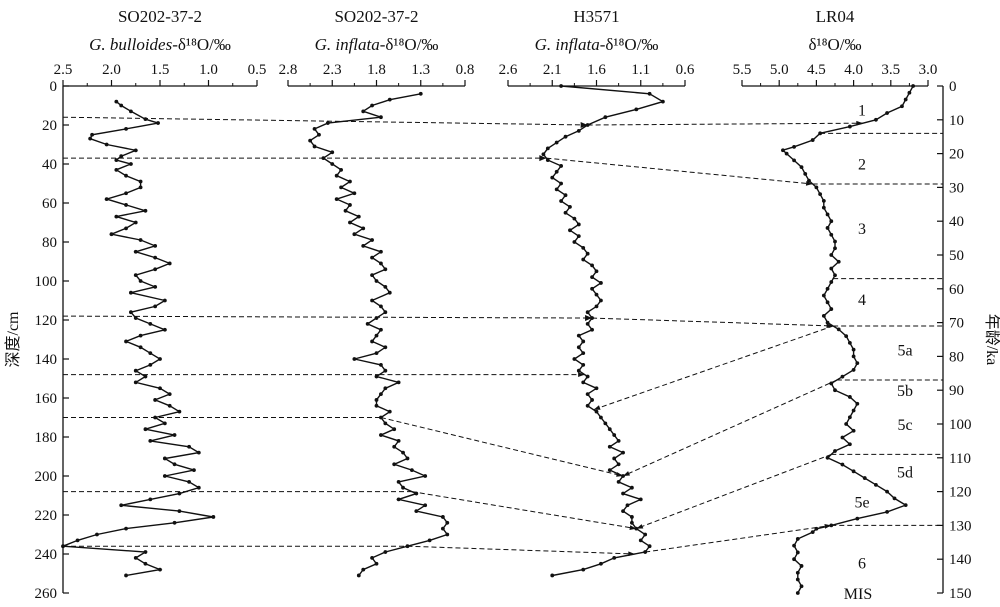  I want to click on panel-title: SO202-37-2, so click(376, 16).